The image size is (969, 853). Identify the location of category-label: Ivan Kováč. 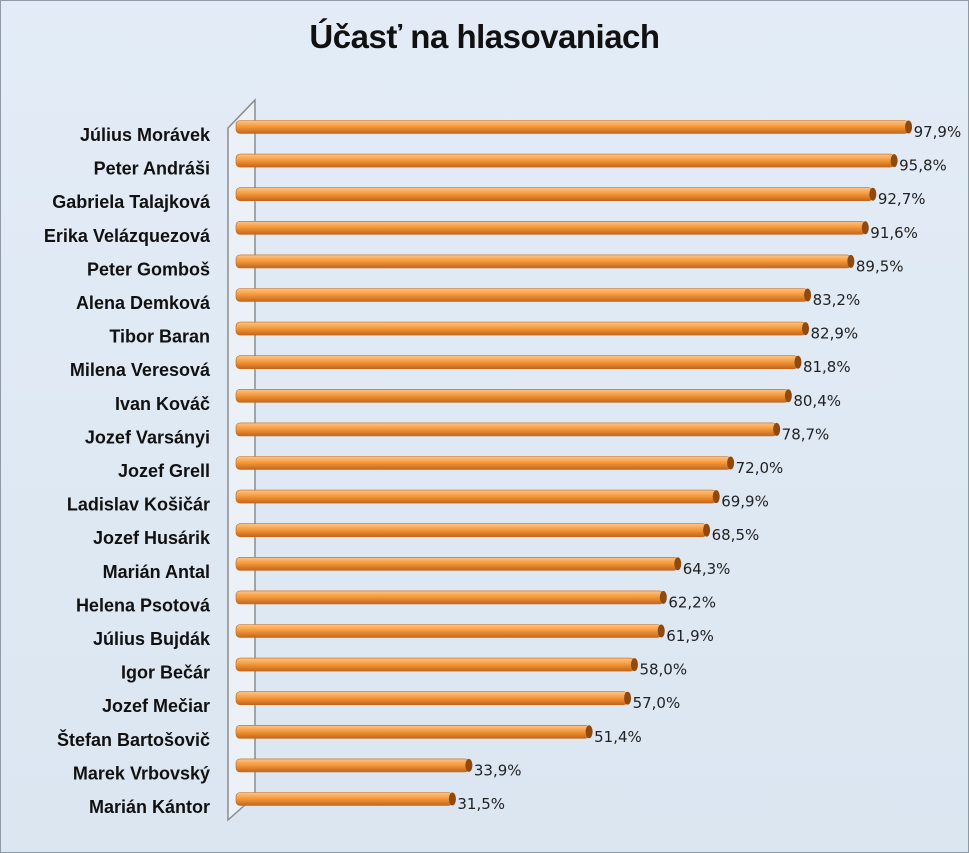
(162, 404).